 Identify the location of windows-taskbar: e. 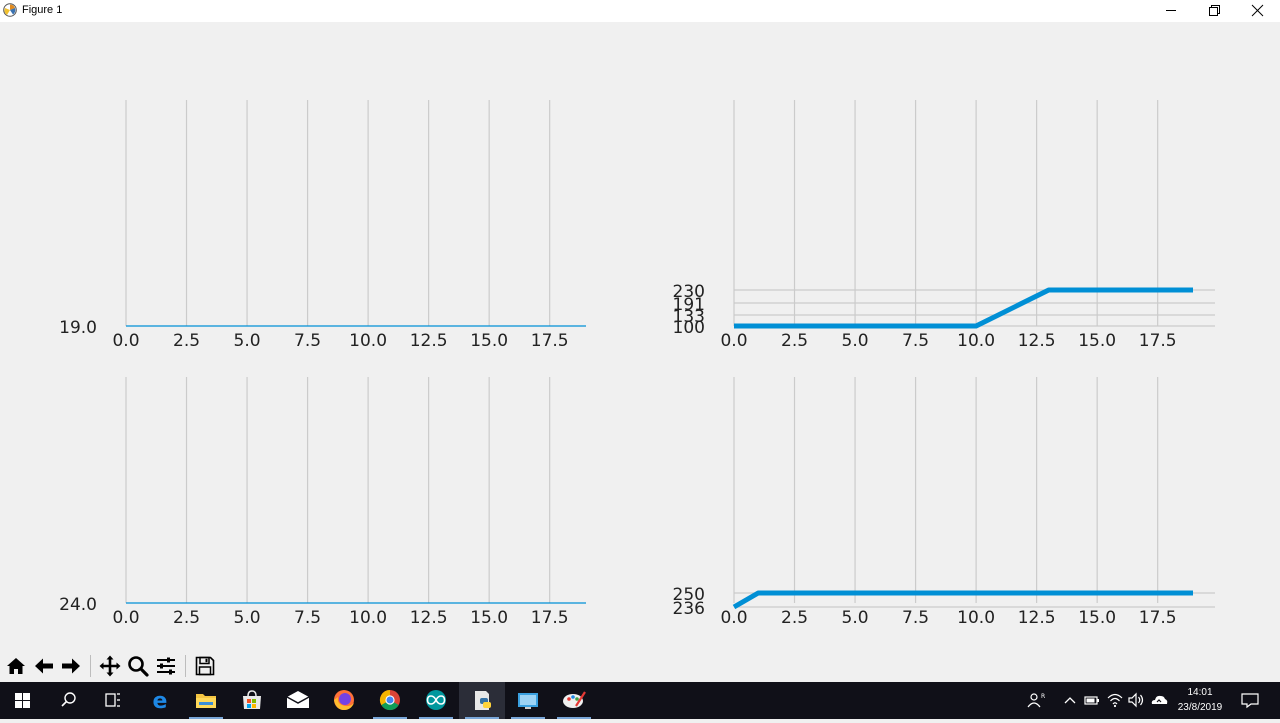
(640, 700).